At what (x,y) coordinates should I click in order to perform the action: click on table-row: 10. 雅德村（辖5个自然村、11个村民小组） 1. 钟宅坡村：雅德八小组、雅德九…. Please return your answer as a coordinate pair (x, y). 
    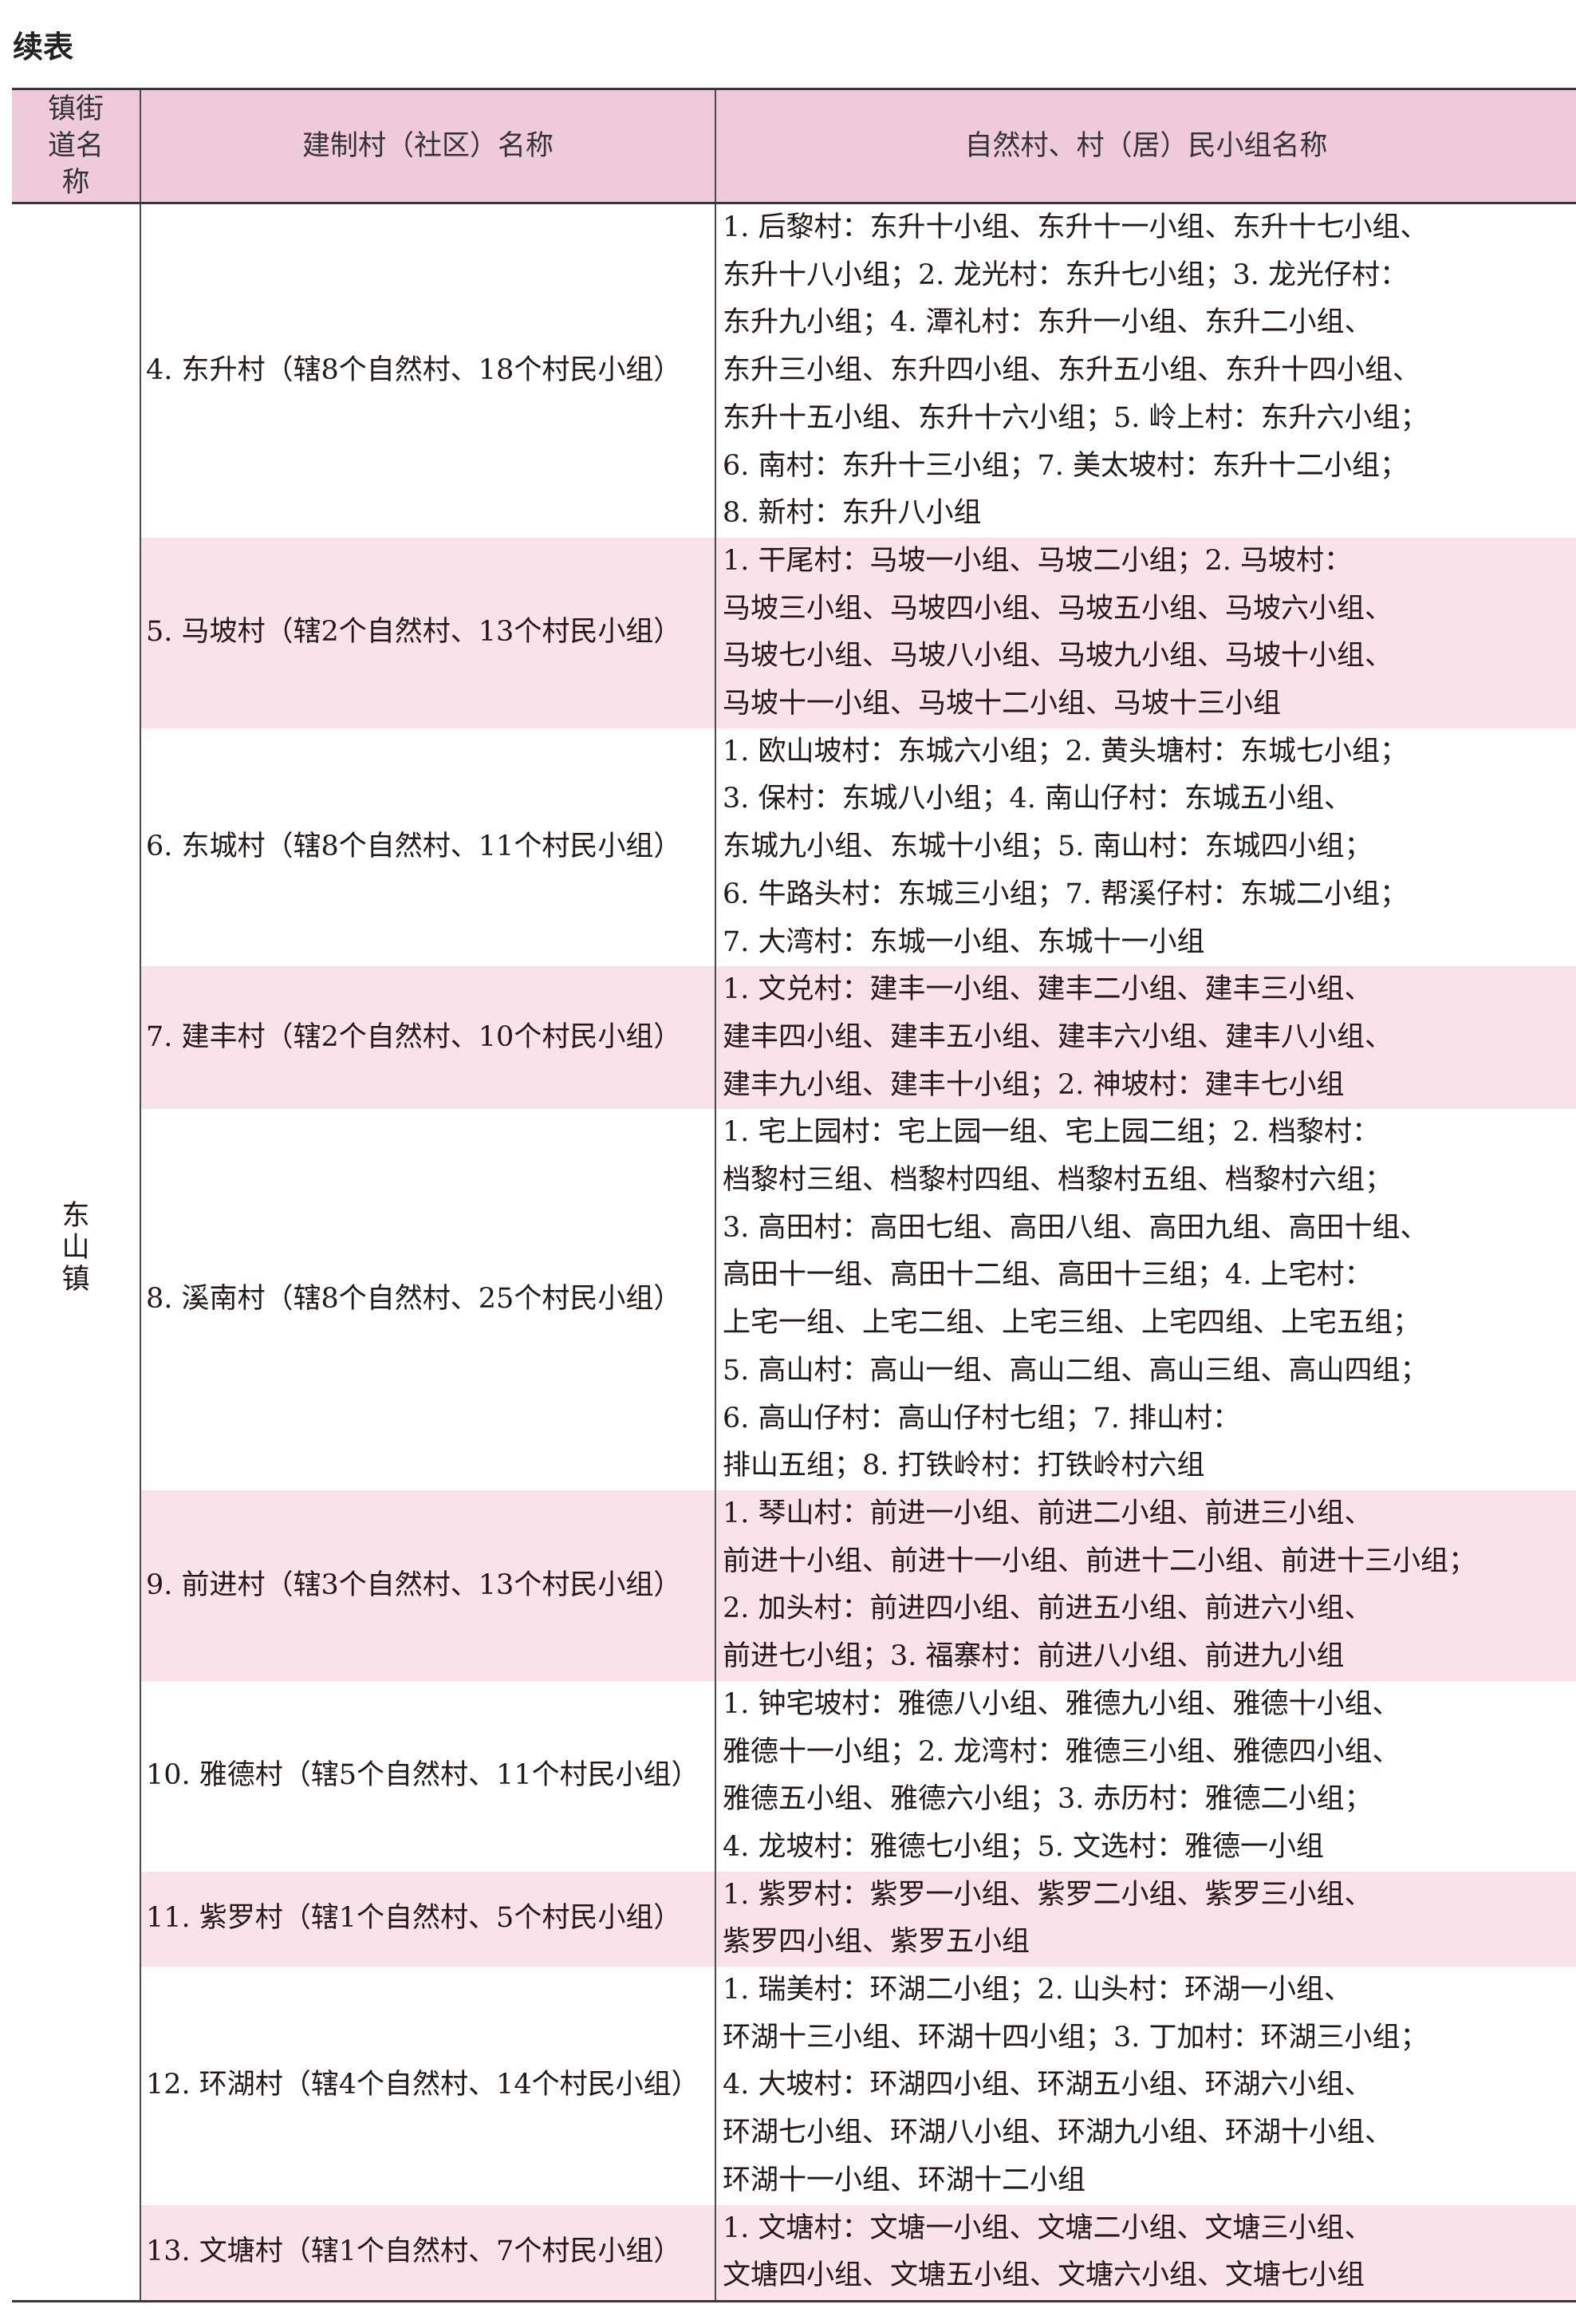
    Looking at the image, I should click on (794, 1776).